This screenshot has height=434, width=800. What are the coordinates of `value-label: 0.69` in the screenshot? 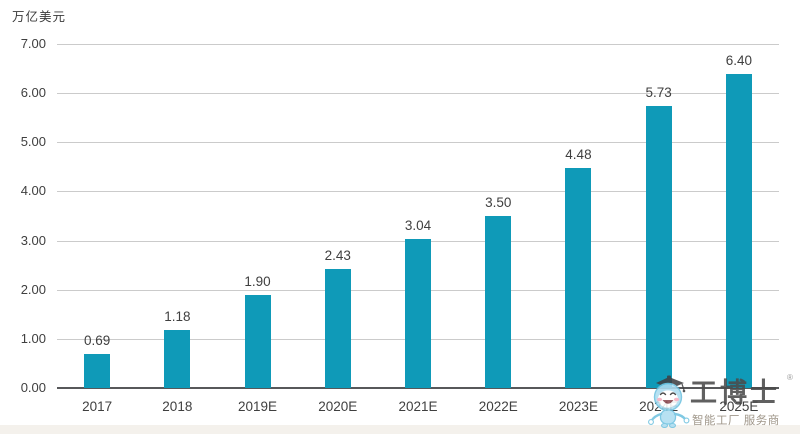 It's located at (97, 341).